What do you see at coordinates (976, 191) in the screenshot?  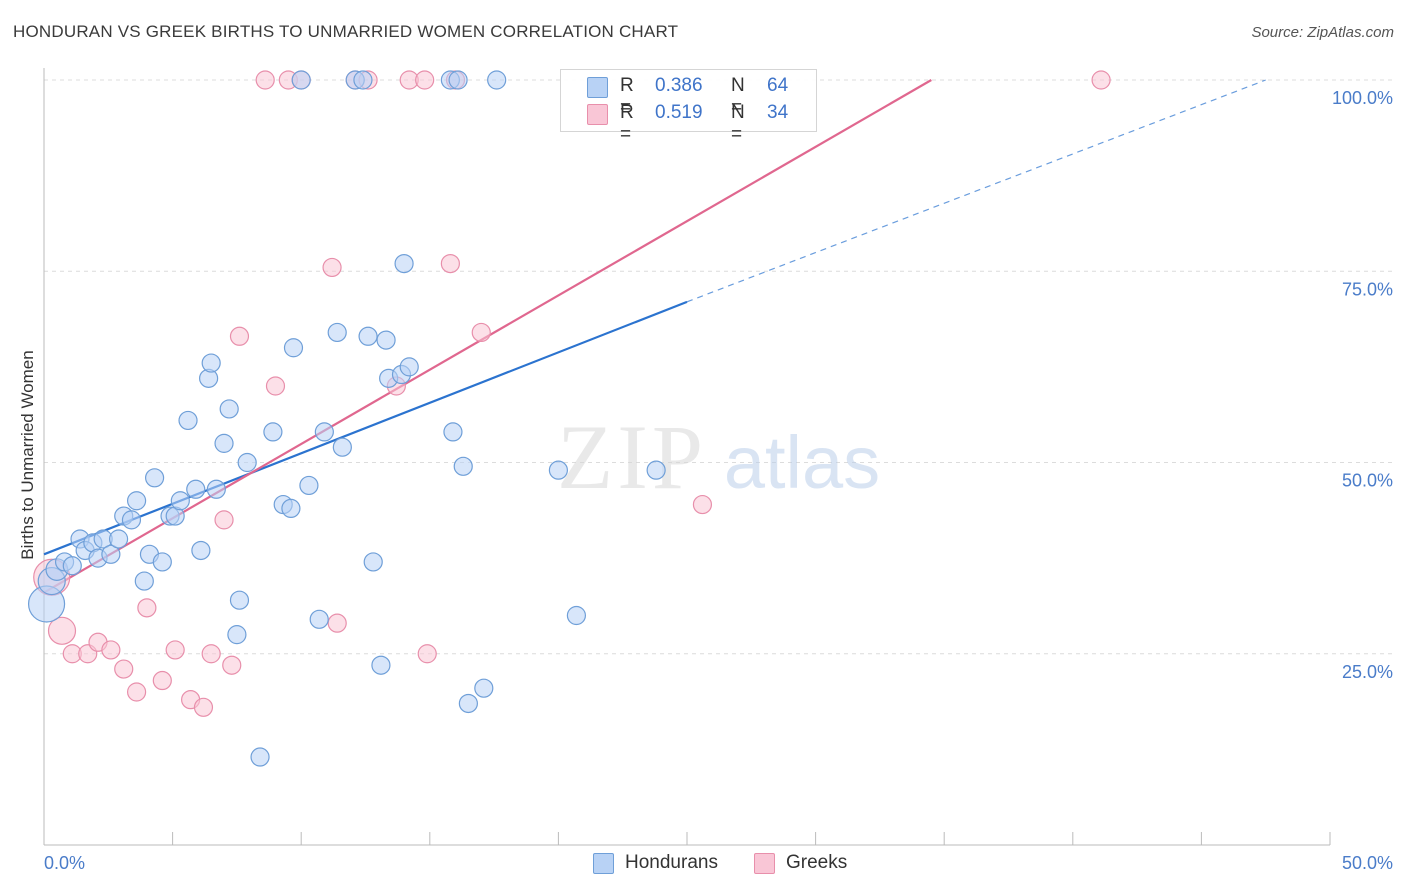 I see `hondurans-trend-extension` at bounding box center [976, 191].